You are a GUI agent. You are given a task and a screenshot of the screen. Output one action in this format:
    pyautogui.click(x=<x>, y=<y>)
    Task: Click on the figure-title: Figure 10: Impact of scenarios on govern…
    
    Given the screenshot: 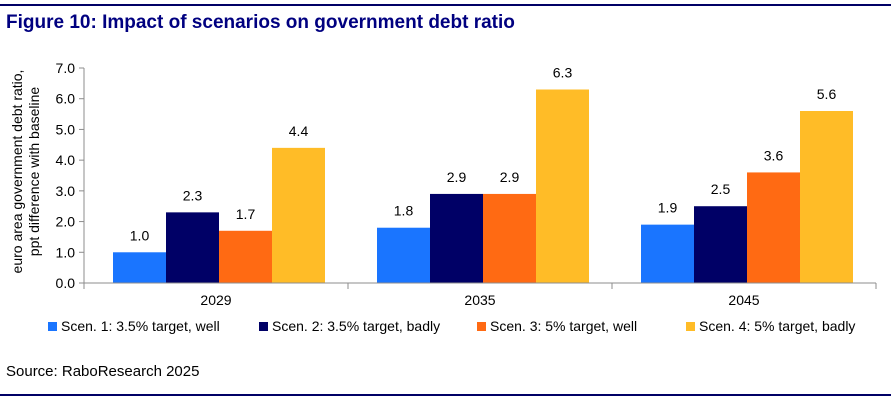 What is the action you would take?
    pyautogui.click(x=260, y=22)
    